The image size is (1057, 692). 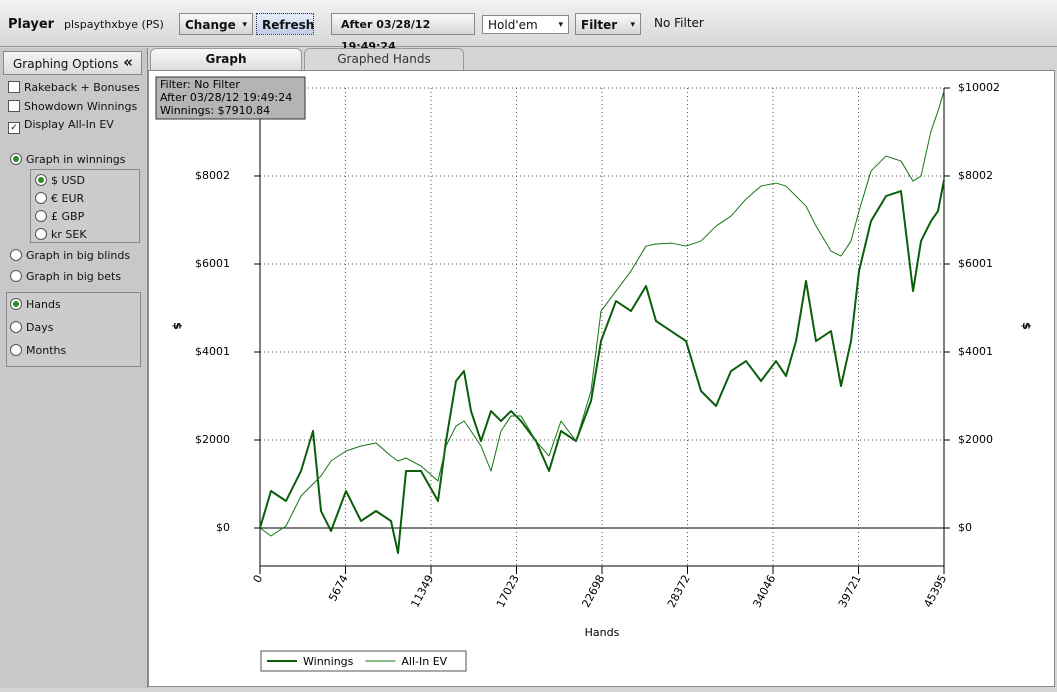 What do you see at coordinates (338, 588) in the screenshot?
I see `x-tick-label: 5674` at bounding box center [338, 588].